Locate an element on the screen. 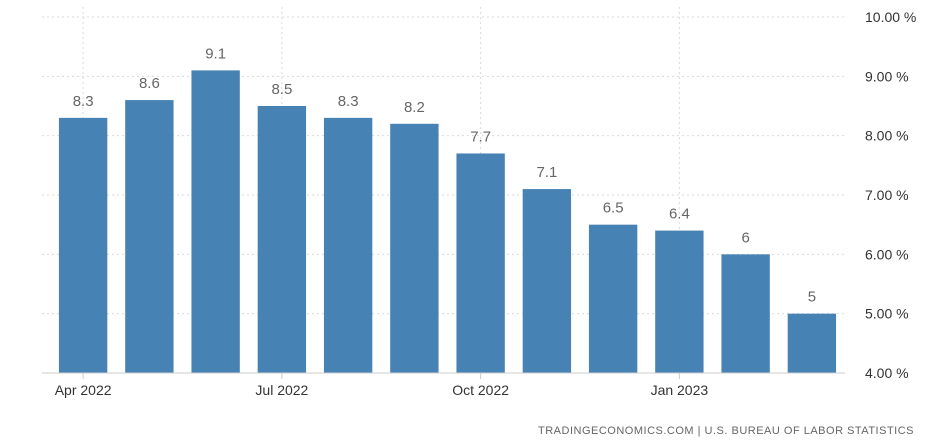 The width and height of the screenshot is (940, 443). y-tick-label: 9.00 % is located at coordinates (887, 76).